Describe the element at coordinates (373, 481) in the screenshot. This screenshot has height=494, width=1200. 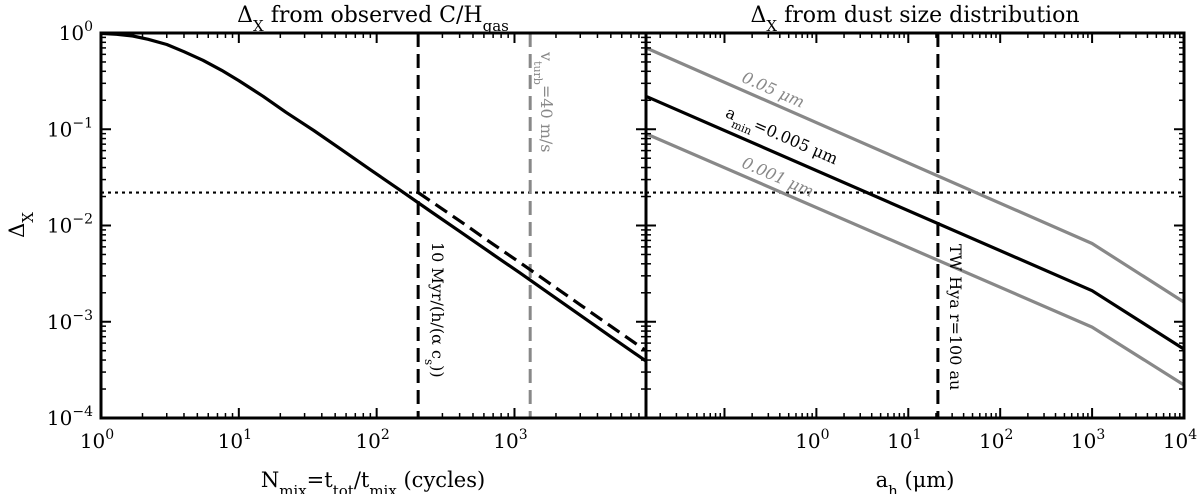
I see `left-x-axis-label: Nmix=ttot/tmix (cycles)` at that location.